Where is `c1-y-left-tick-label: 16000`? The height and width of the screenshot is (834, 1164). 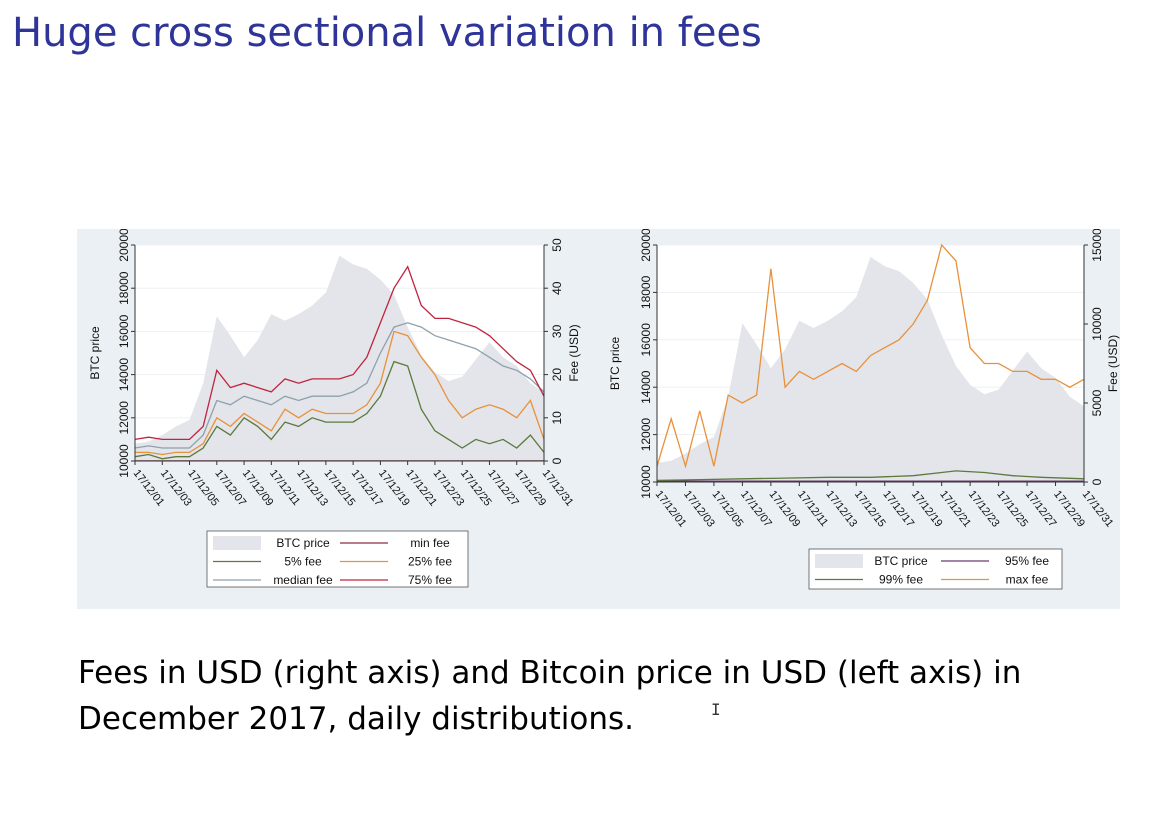
c1-y-left-tick-label: 16000 is located at coordinates (646, 340).